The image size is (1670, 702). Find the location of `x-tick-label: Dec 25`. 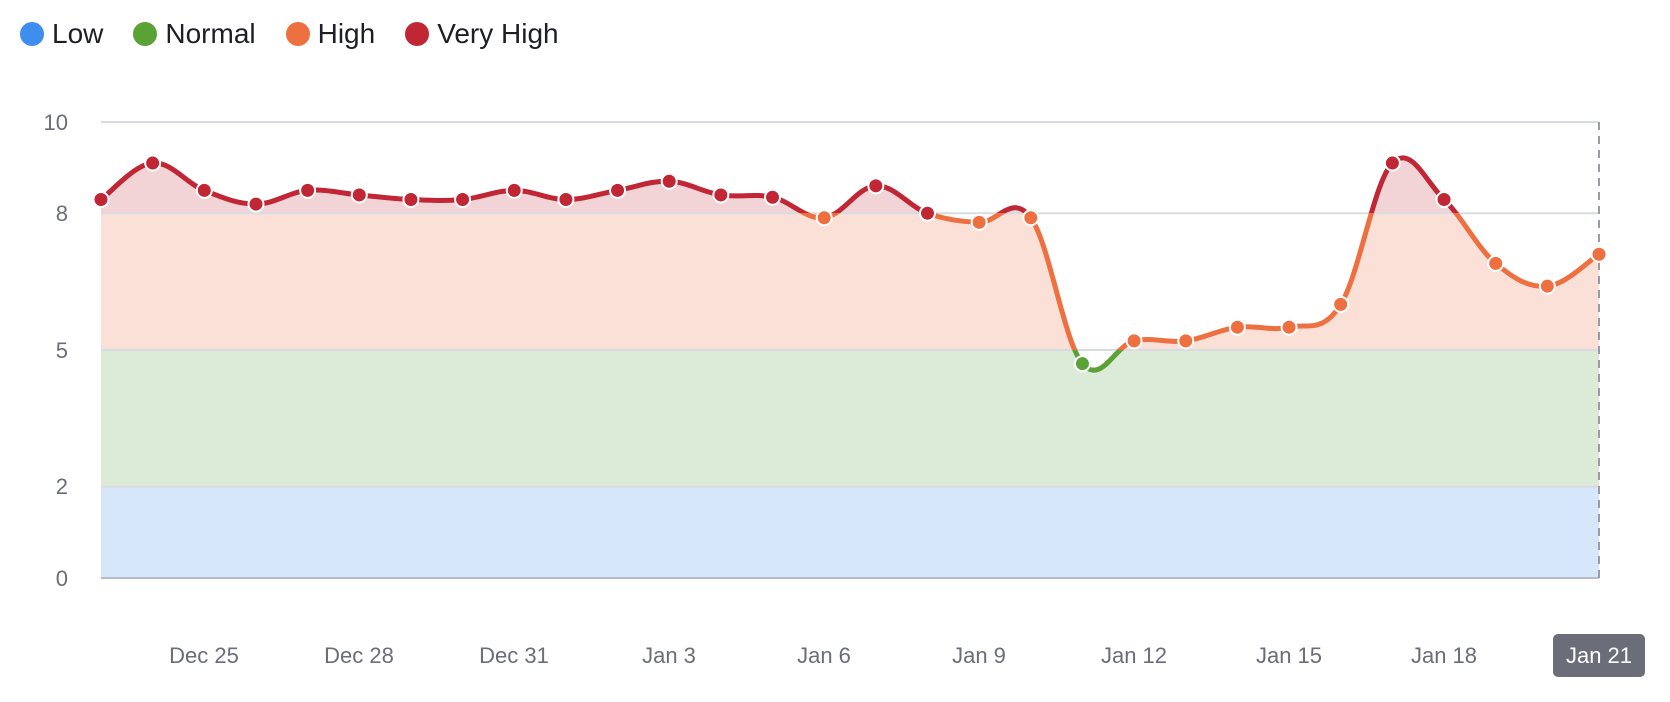

x-tick-label: Dec 25 is located at coordinates (204, 655).